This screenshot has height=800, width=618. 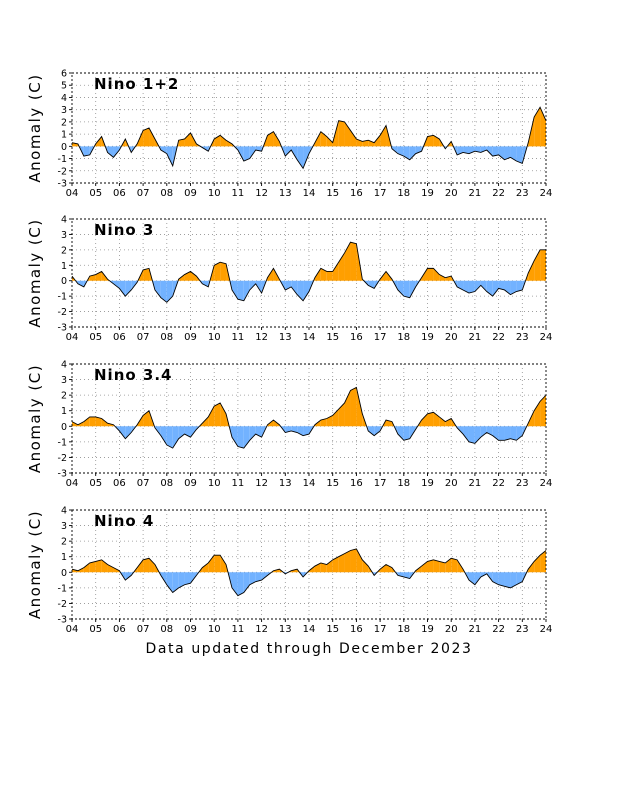 I want to click on x-tick-label: 06, so click(x=119, y=193).